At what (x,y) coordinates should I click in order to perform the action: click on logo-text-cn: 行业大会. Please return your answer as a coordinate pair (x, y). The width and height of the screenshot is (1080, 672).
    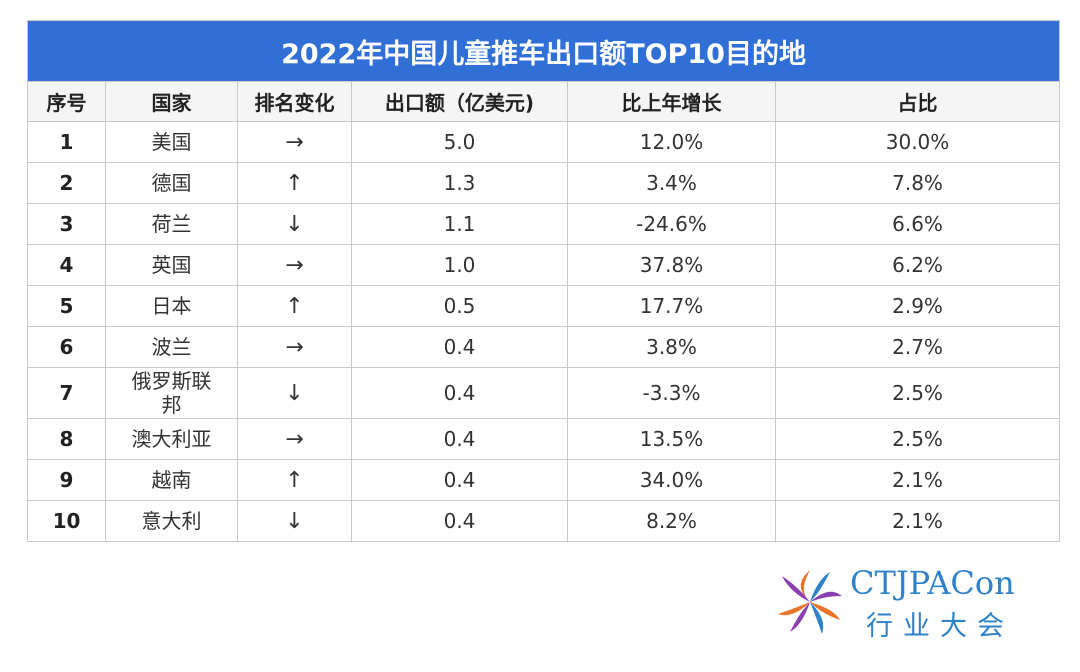
    Looking at the image, I should click on (940, 626).